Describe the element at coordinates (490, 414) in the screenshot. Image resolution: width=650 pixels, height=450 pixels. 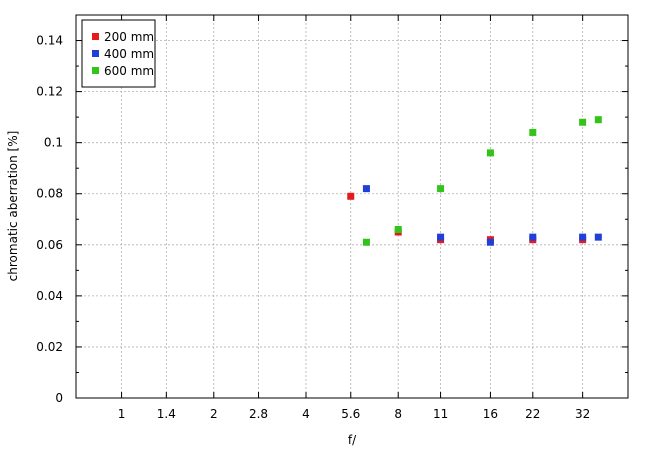
I see `x-tick-label: 16` at that location.